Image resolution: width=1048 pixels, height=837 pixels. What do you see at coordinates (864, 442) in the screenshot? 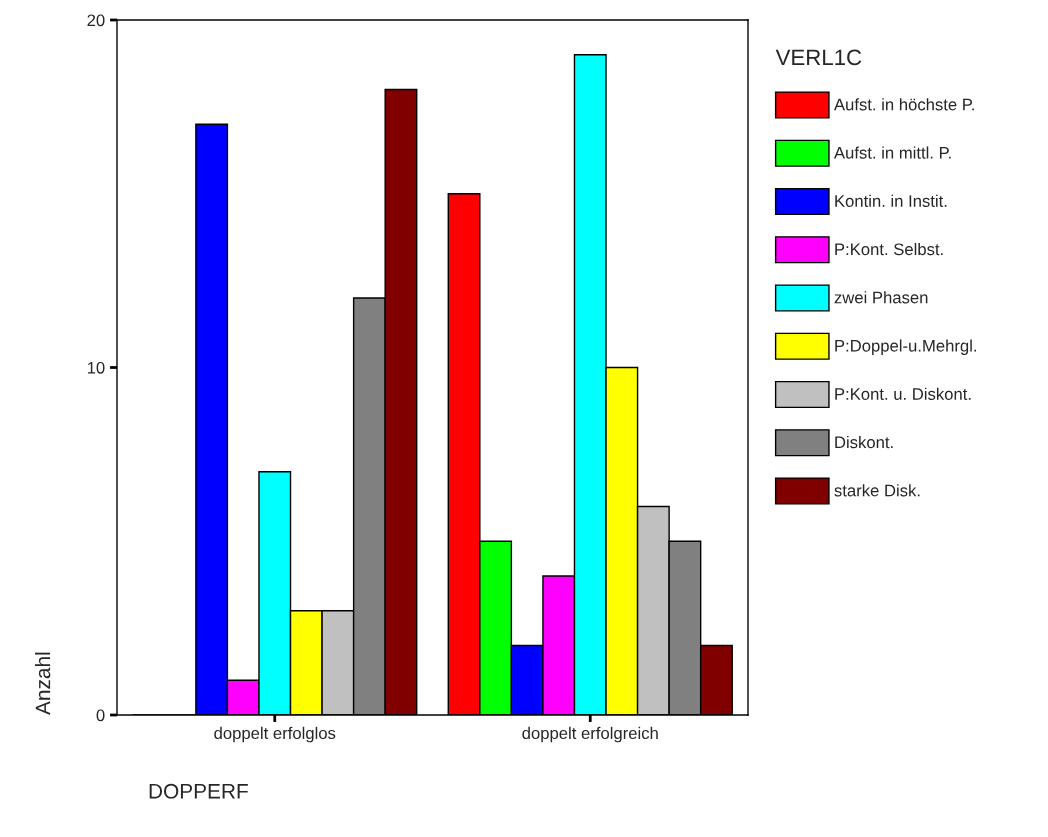
I see `legend-label: Diskont.` at bounding box center [864, 442].